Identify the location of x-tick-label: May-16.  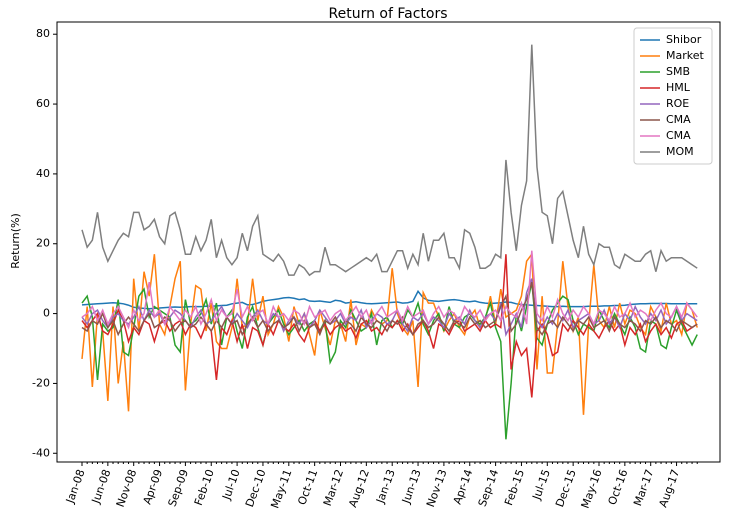
(592, 489).